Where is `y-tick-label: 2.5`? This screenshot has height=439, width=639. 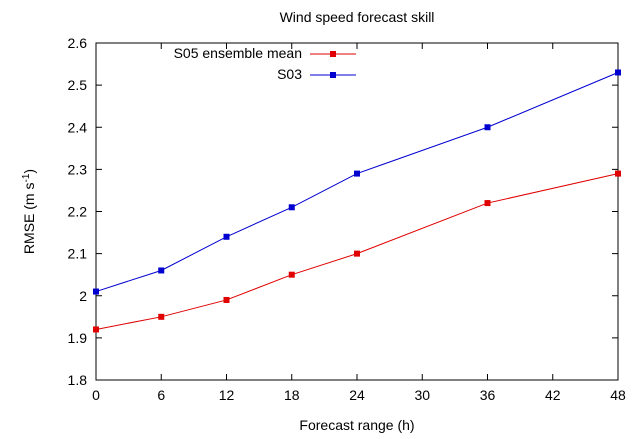 y-tick-label: 2.5 is located at coordinates (78, 85).